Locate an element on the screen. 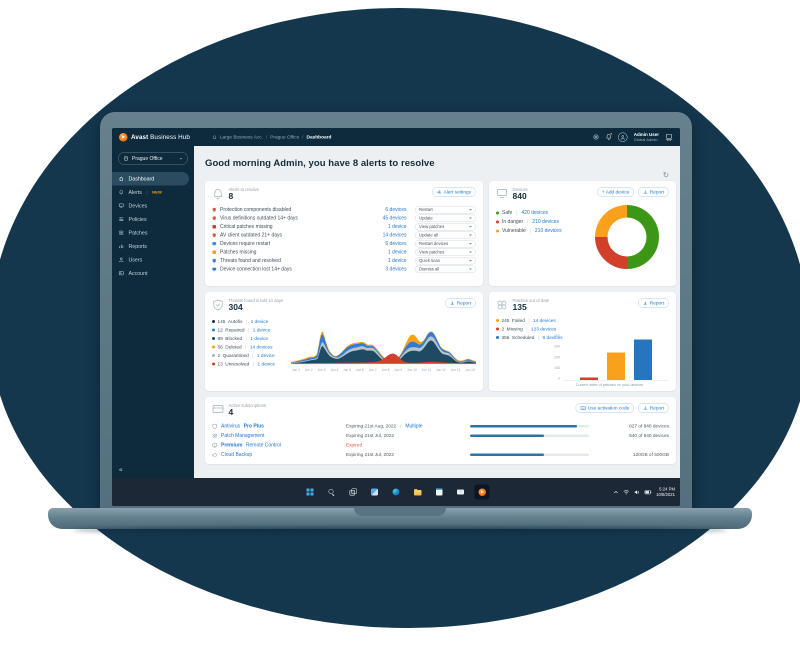 This screenshot has width=800, height=658. alert-devices-link: 45 devices is located at coordinates (394, 218).